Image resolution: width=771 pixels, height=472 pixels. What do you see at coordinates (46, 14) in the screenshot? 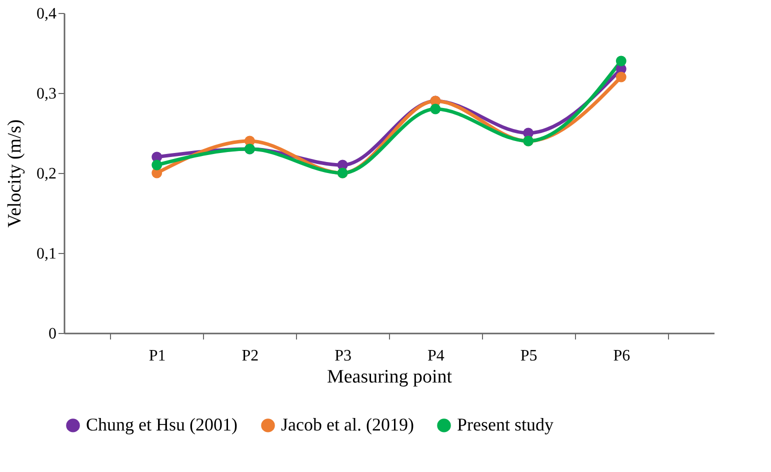
I see `y-tick-label: 0,4` at bounding box center [46, 14].